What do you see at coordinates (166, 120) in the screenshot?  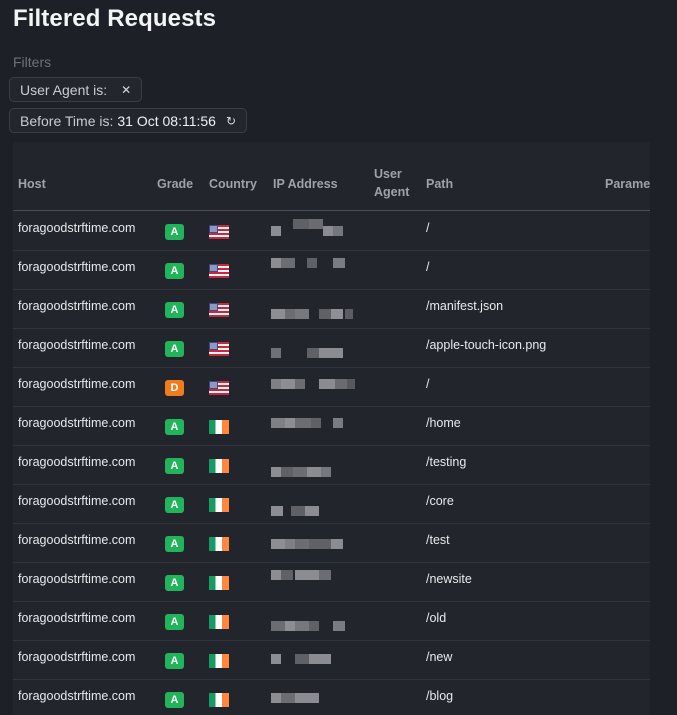 I see `filter-chip-value: 31 Oct 08:11:56` at bounding box center [166, 120].